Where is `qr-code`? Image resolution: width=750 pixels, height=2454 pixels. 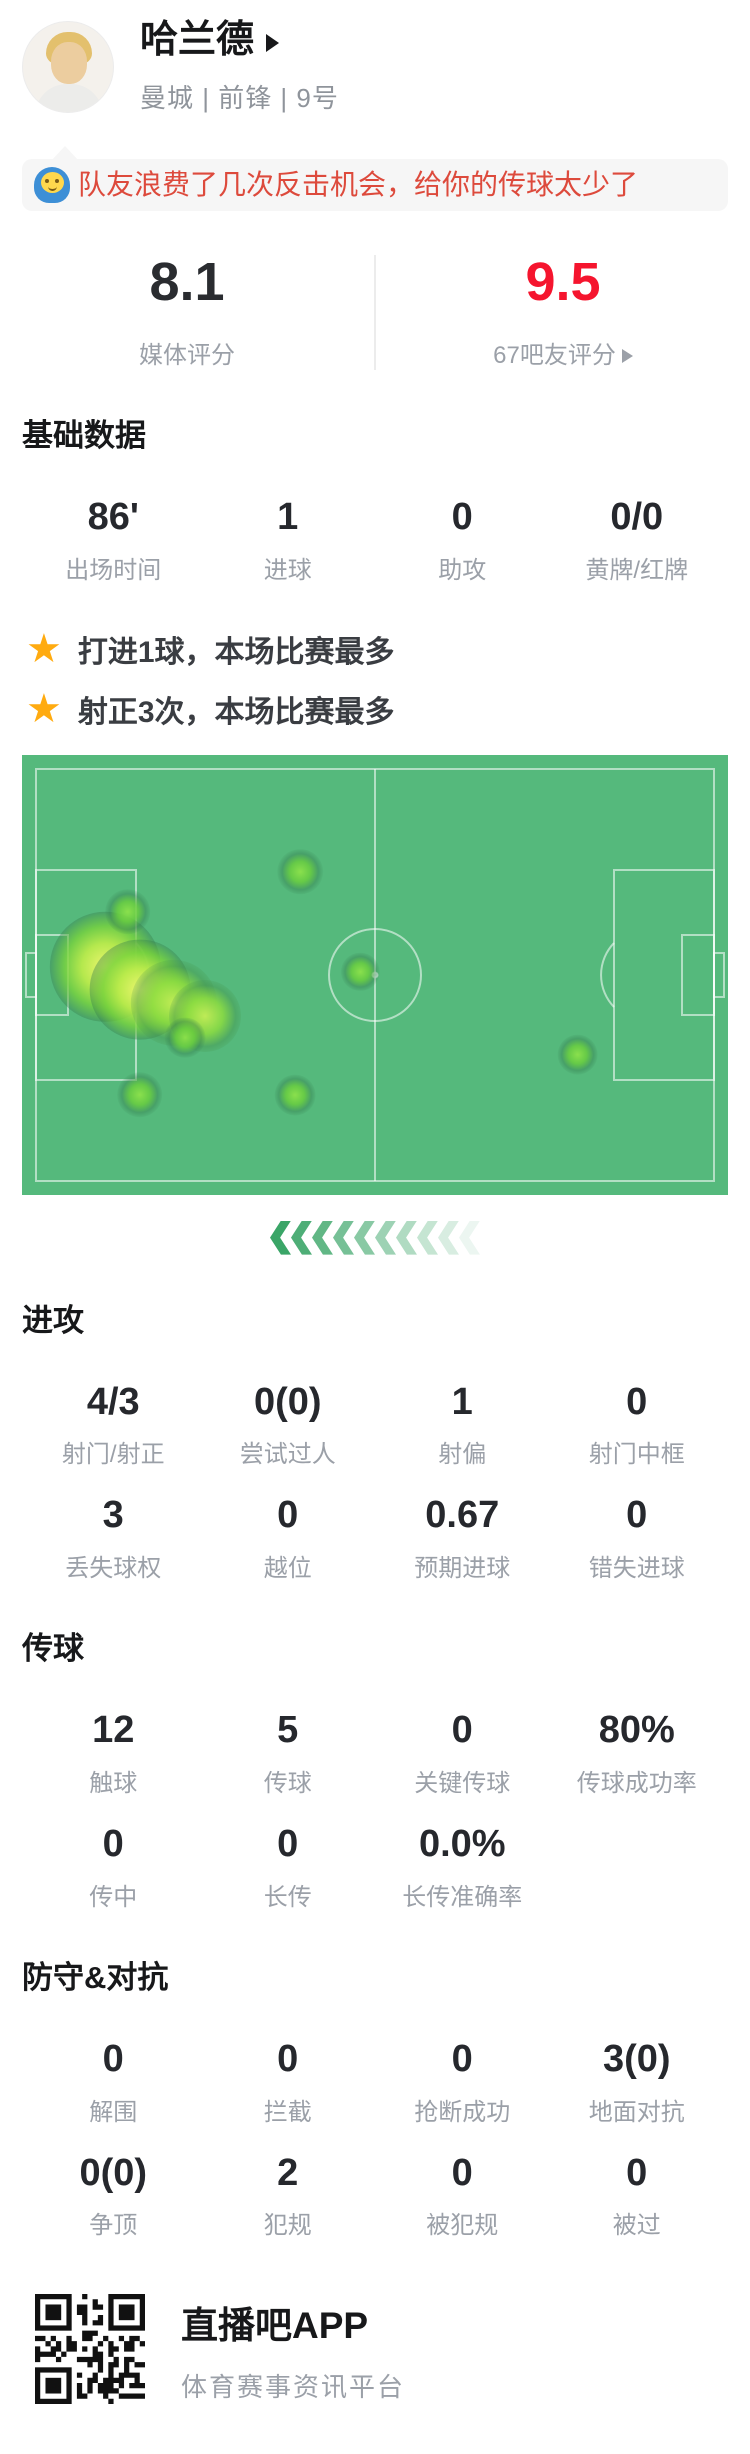 qr-code is located at coordinates (90, 2349).